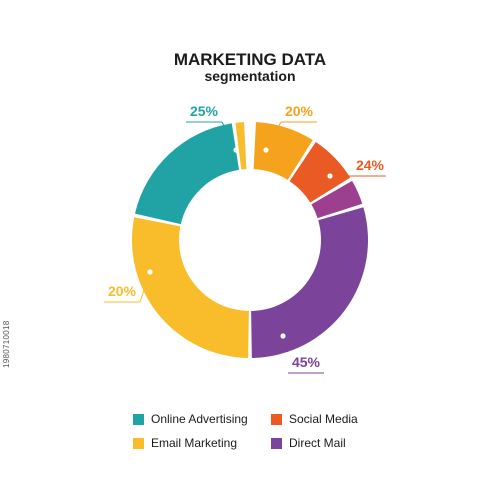 The image size is (500, 500). What do you see at coordinates (204, 111) in the screenshot?
I see `label-online-advertising-pct: 25%` at bounding box center [204, 111].